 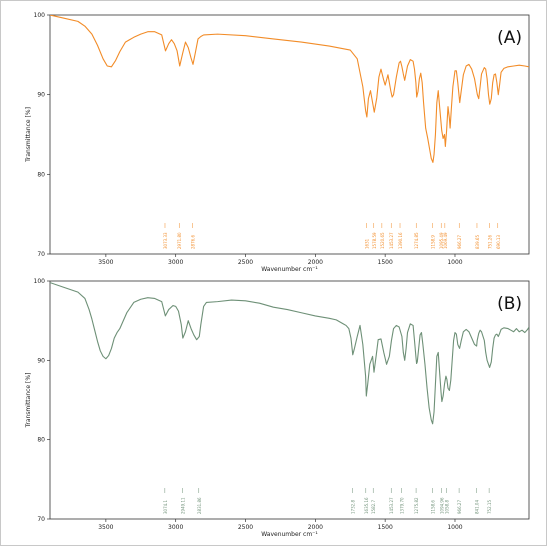 I want to click on peak-label: 1732.8, so click(x=352, y=507).